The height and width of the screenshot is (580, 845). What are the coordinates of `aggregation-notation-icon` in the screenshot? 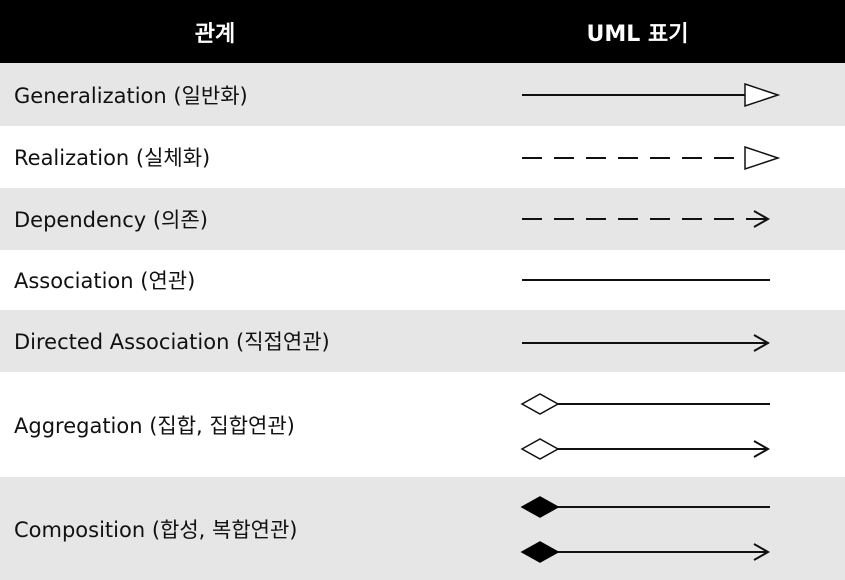 It's located at (645, 426).